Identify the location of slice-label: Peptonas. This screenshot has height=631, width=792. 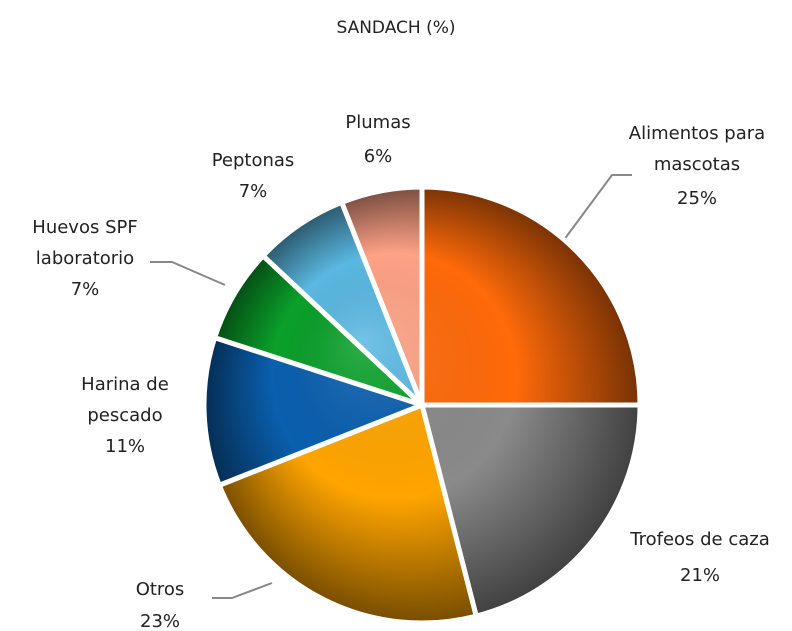
(253, 160).